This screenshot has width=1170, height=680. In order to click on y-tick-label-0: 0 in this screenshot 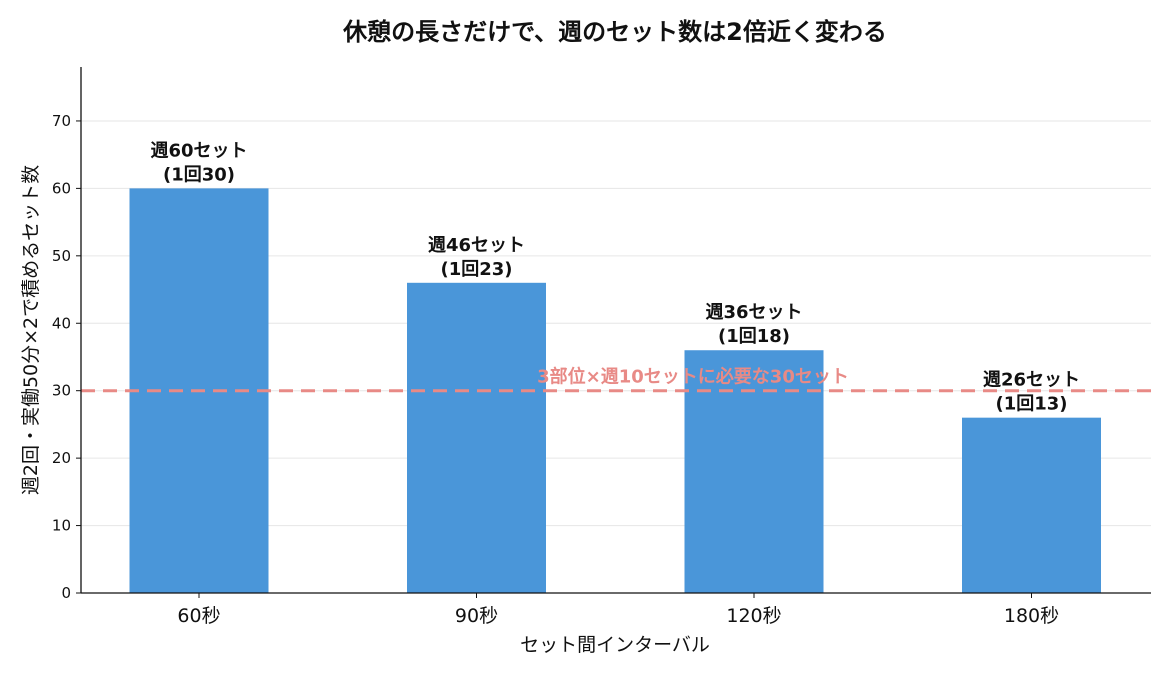, I will do `click(66, 593)`.